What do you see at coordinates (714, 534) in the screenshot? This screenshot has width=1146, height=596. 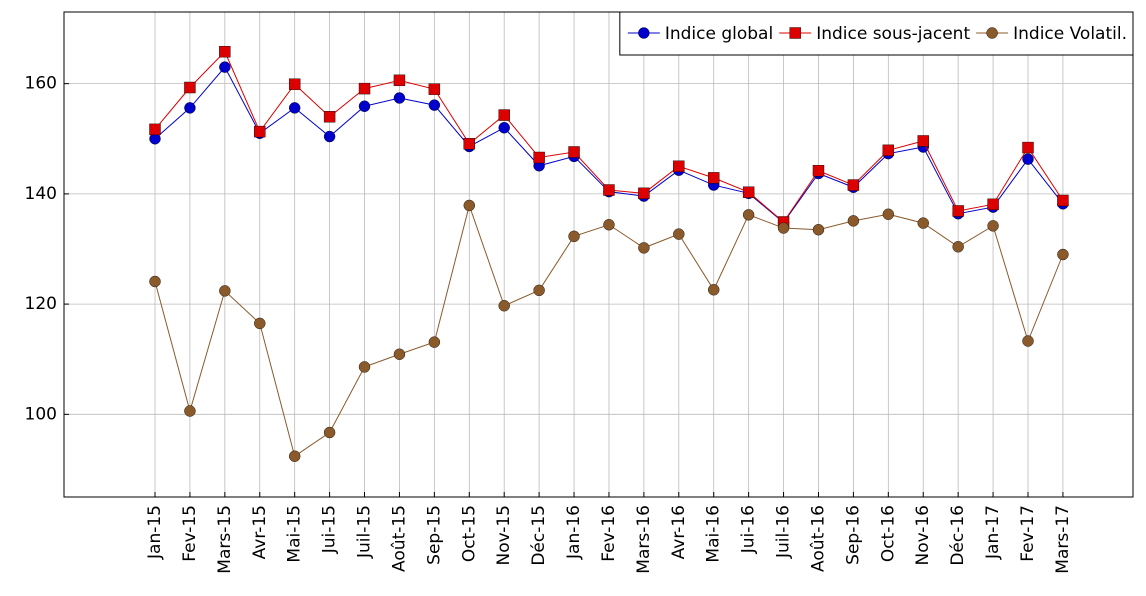 I see `x-tick-label: Mai-16` at bounding box center [714, 534].